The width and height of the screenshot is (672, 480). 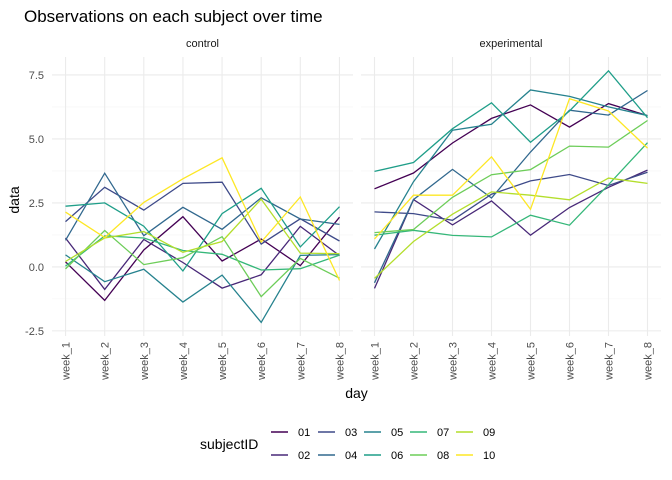 What do you see at coordinates (356, 393) in the screenshot?
I see `x-axis-title: day` at bounding box center [356, 393].